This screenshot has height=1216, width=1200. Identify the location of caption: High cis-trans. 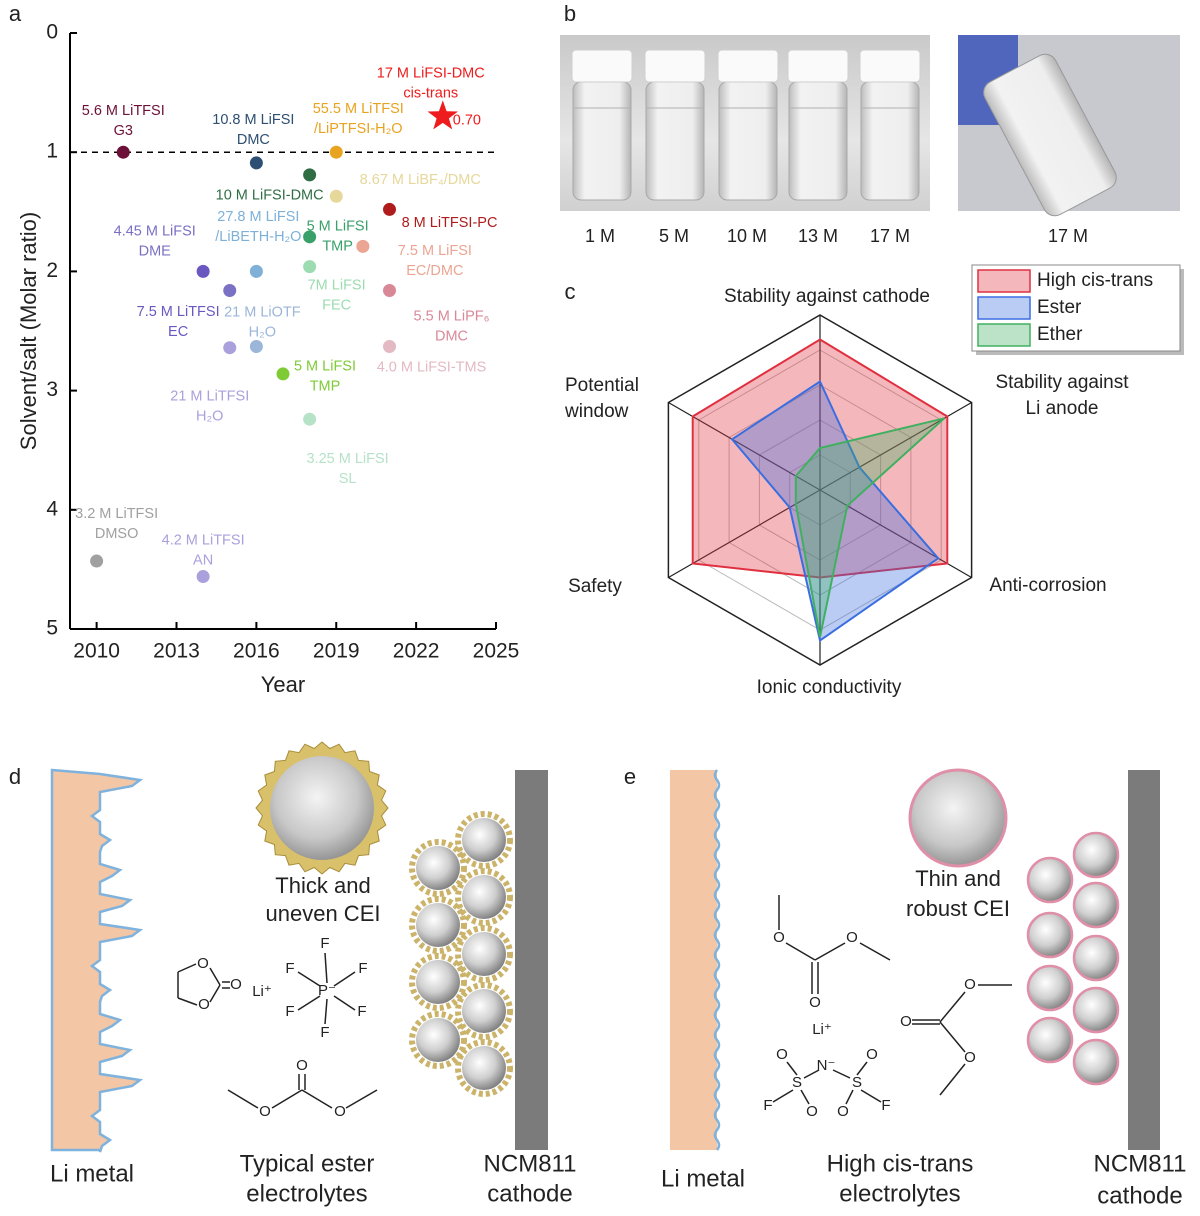
(900, 1163).